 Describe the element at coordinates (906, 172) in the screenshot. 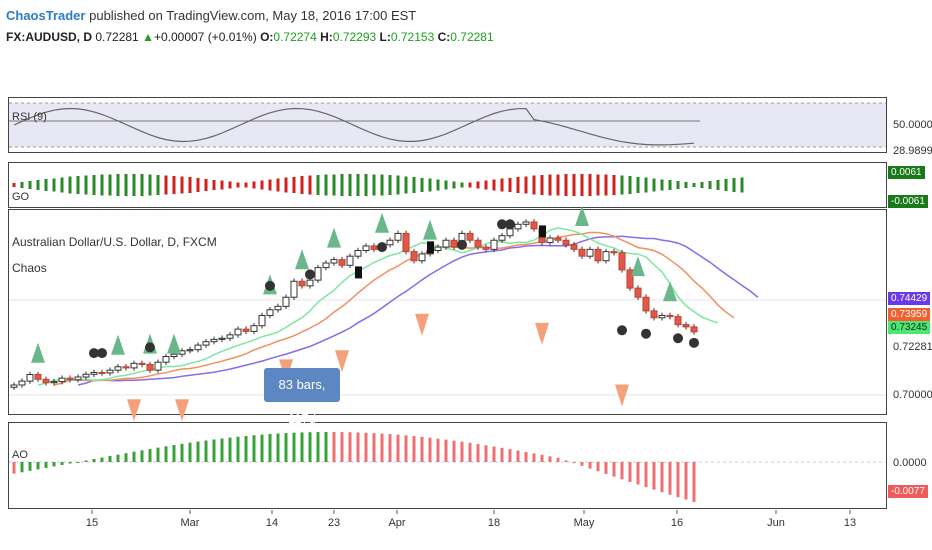

I see `go-pos-badge: 0.0061` at that location.